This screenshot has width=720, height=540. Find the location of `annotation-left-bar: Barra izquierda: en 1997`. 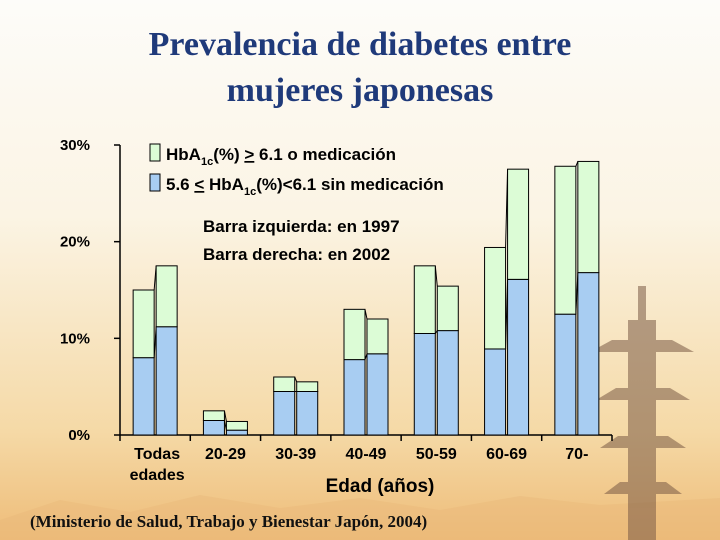

annotation-left-bar: Barra izquierda: en 1997 is located at coordinates (301, 226).